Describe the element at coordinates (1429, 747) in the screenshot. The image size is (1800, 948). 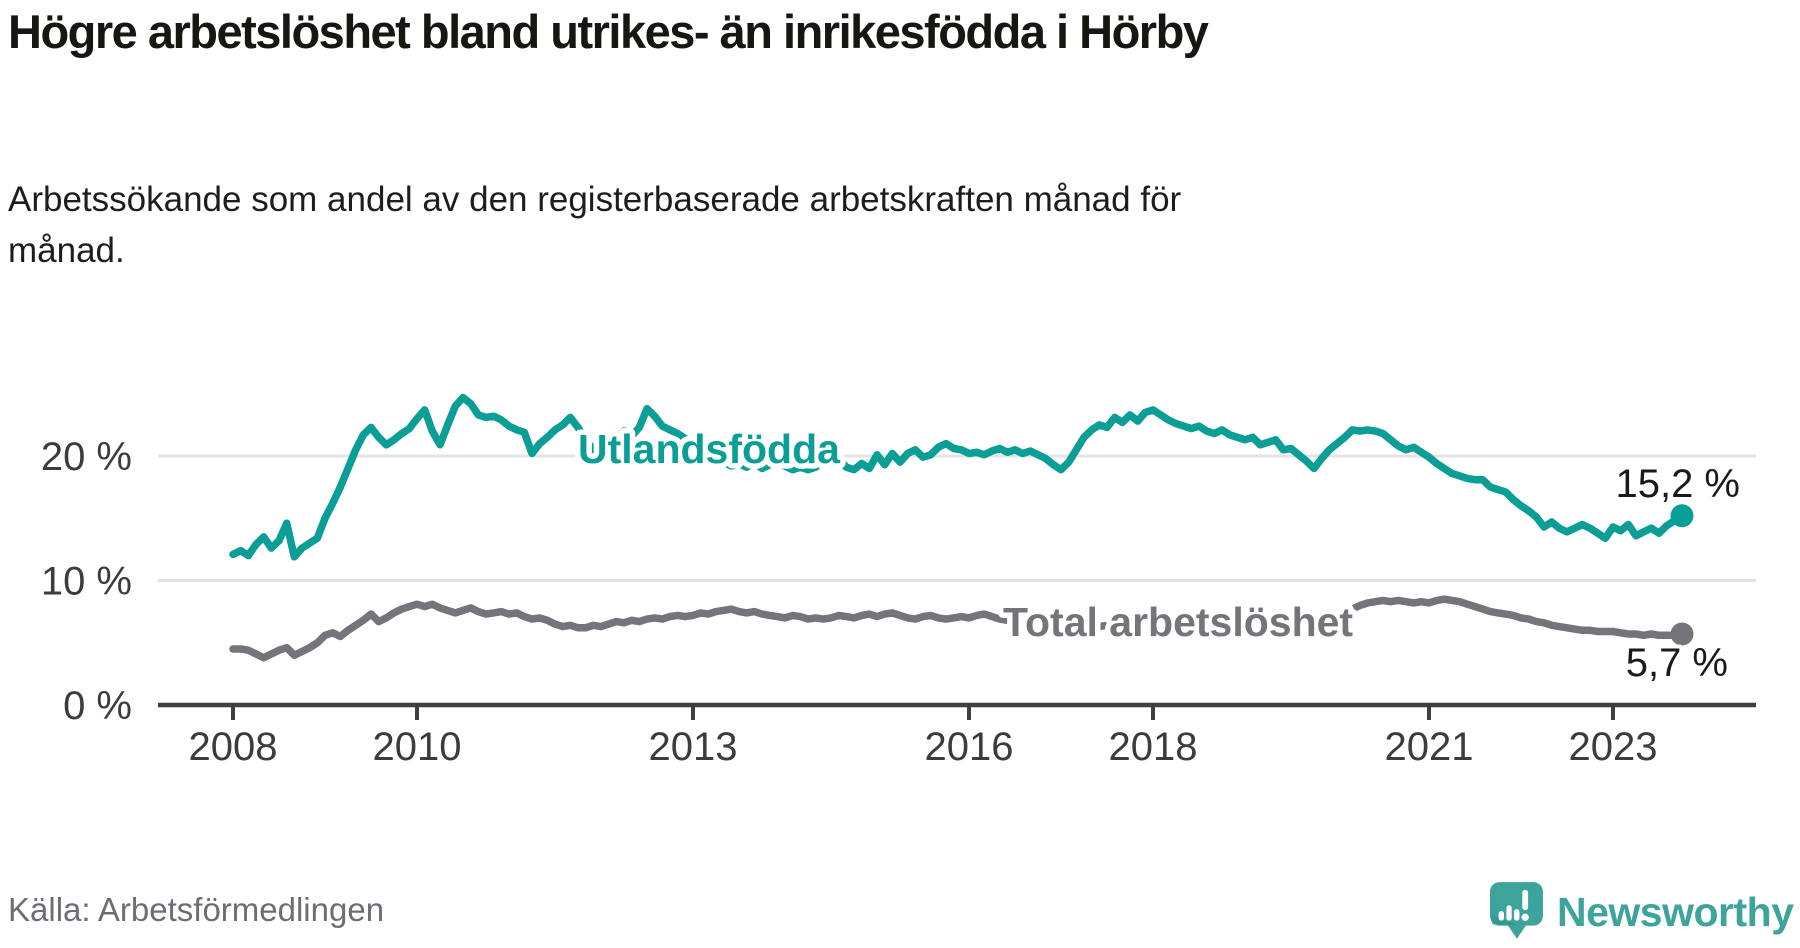
I see `x-axis-tick-label: 2021` at that location.